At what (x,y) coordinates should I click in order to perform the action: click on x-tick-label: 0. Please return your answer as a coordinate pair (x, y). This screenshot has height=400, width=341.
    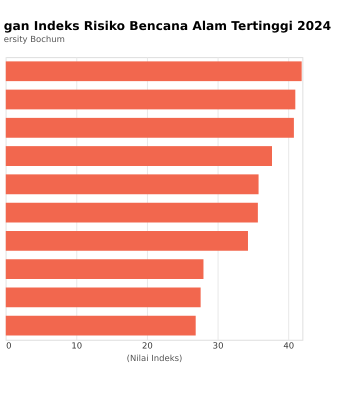
    Looking at the image, I should click on (9, 345).